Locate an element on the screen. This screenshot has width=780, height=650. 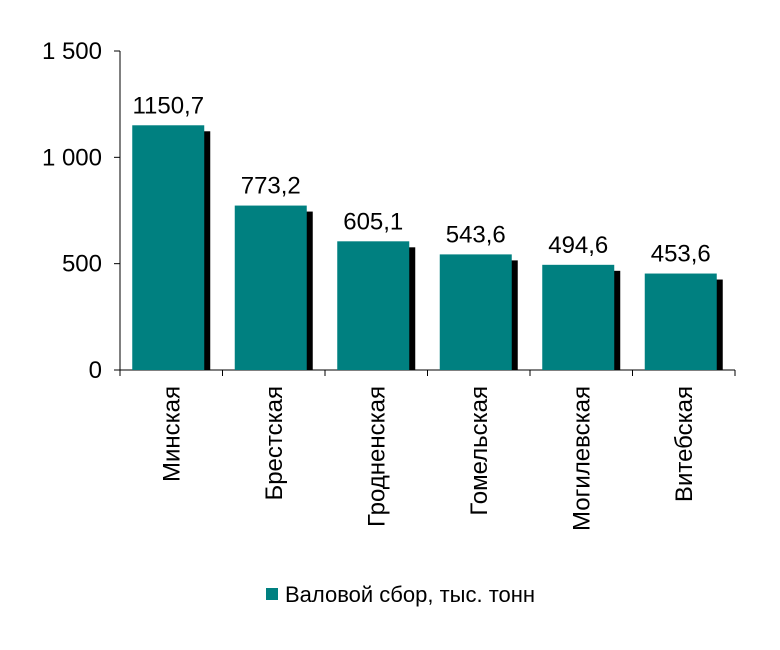
y-tick-label: 1 500 is located at coordinates (72, 51).